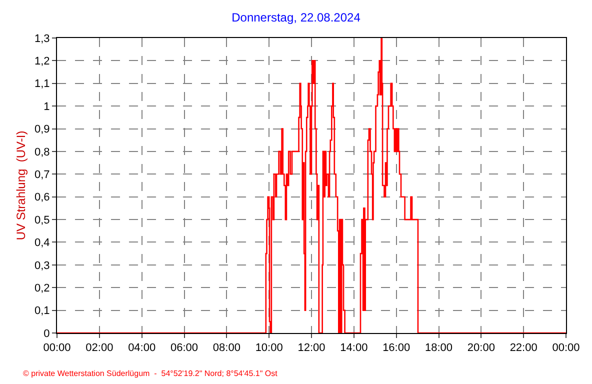 This screenshot has width=592, height=384. Describe the element at coordinates (142, 348) in the screenshot. I see `x-tick-label: 04:00` at that location.